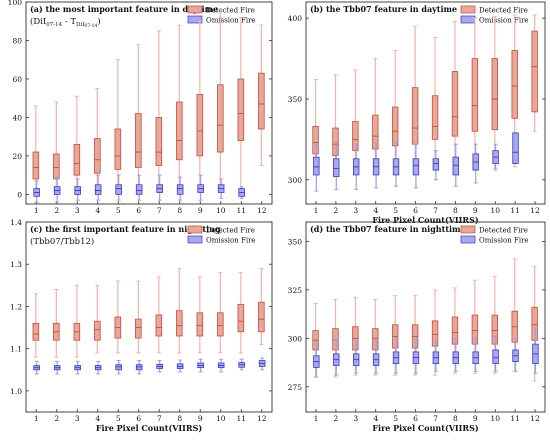  Describe the element at coordinates (17, 156) in the screenshot. I see `y-tick-label: 20` at that location.